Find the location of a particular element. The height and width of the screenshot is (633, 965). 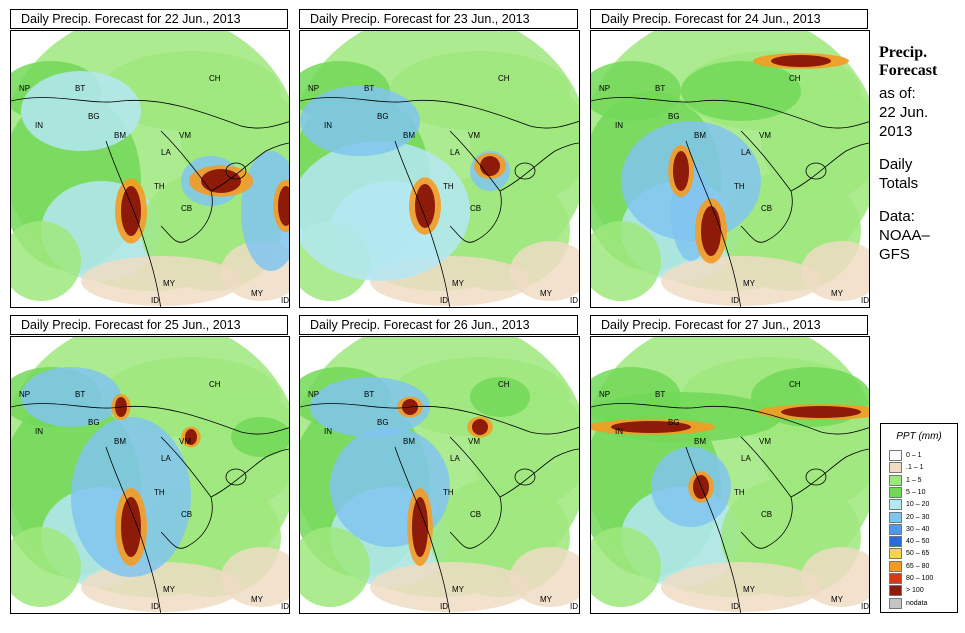

legend-row: 10 – 20 is located at coordinates (922, 505).